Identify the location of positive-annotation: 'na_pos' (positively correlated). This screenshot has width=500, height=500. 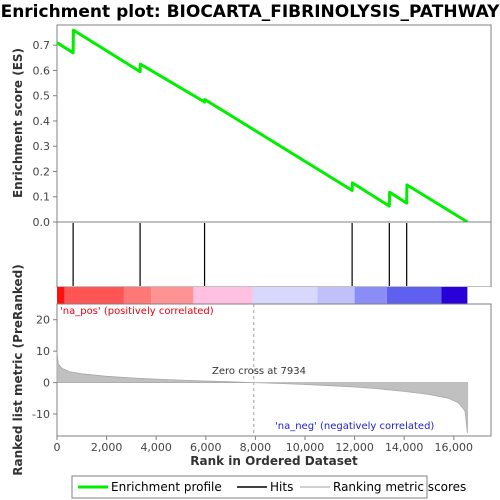
(137, 311).